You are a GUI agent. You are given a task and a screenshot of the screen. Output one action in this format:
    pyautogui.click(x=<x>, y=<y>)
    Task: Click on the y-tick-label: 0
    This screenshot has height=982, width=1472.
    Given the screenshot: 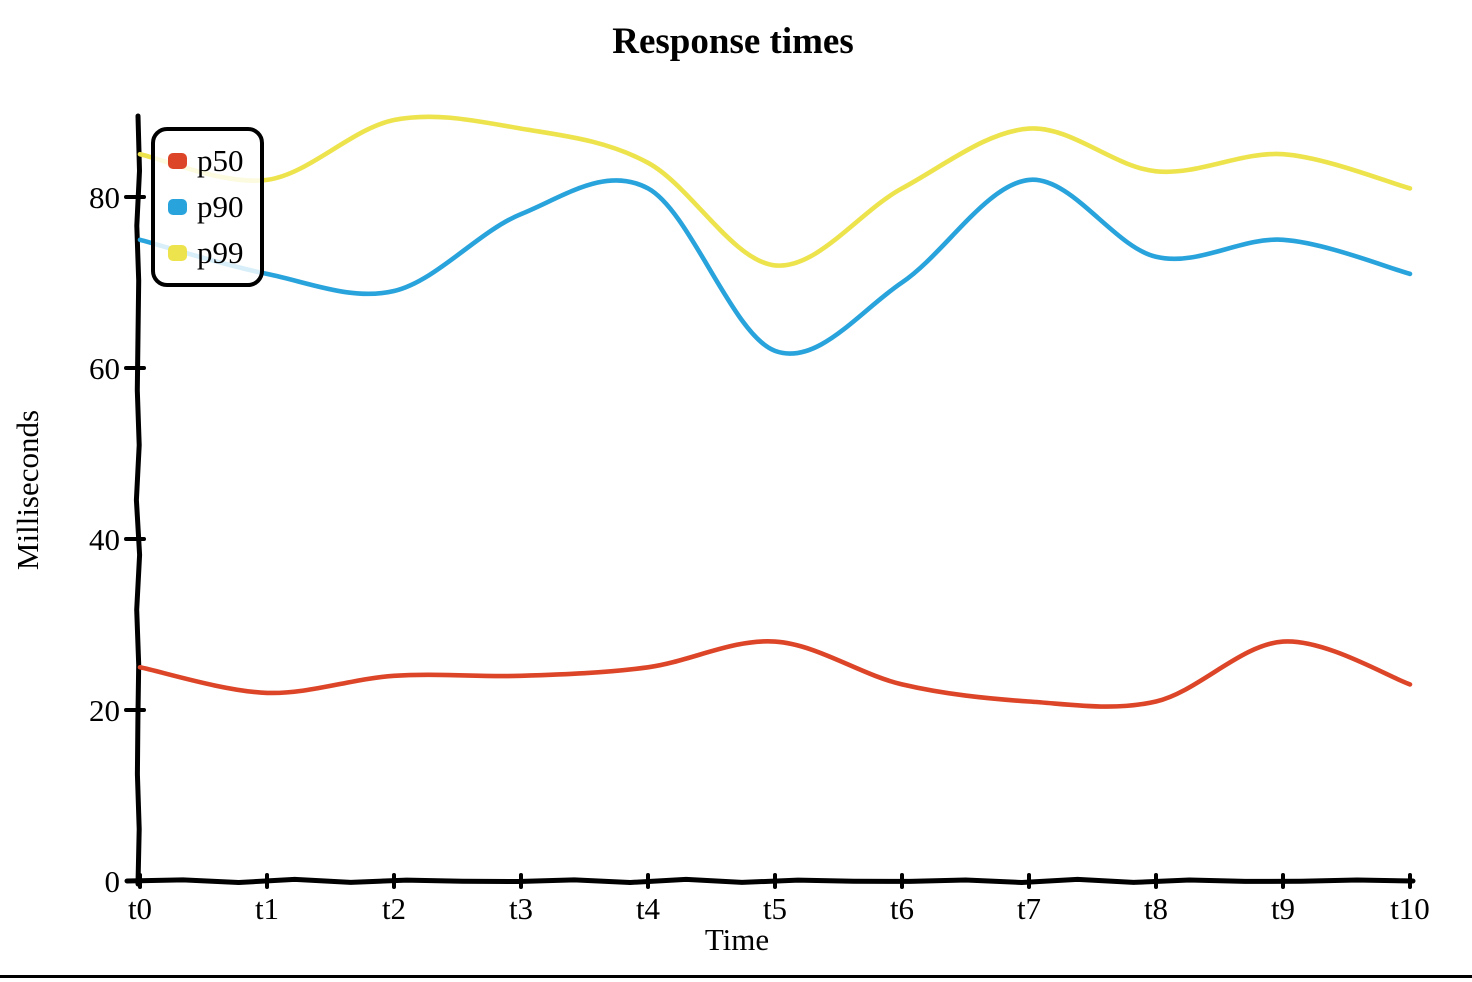 What is the action you would take?
    pyautogui.click(x=113, y=881)
    